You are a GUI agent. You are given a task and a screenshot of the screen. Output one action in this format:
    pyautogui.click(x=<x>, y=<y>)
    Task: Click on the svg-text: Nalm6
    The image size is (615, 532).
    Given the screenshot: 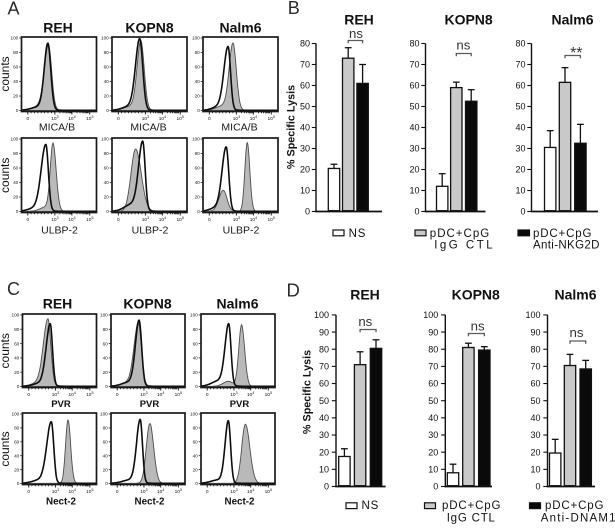 What is the action you would take?
    pyautogui.click(x=240, y=28)
    